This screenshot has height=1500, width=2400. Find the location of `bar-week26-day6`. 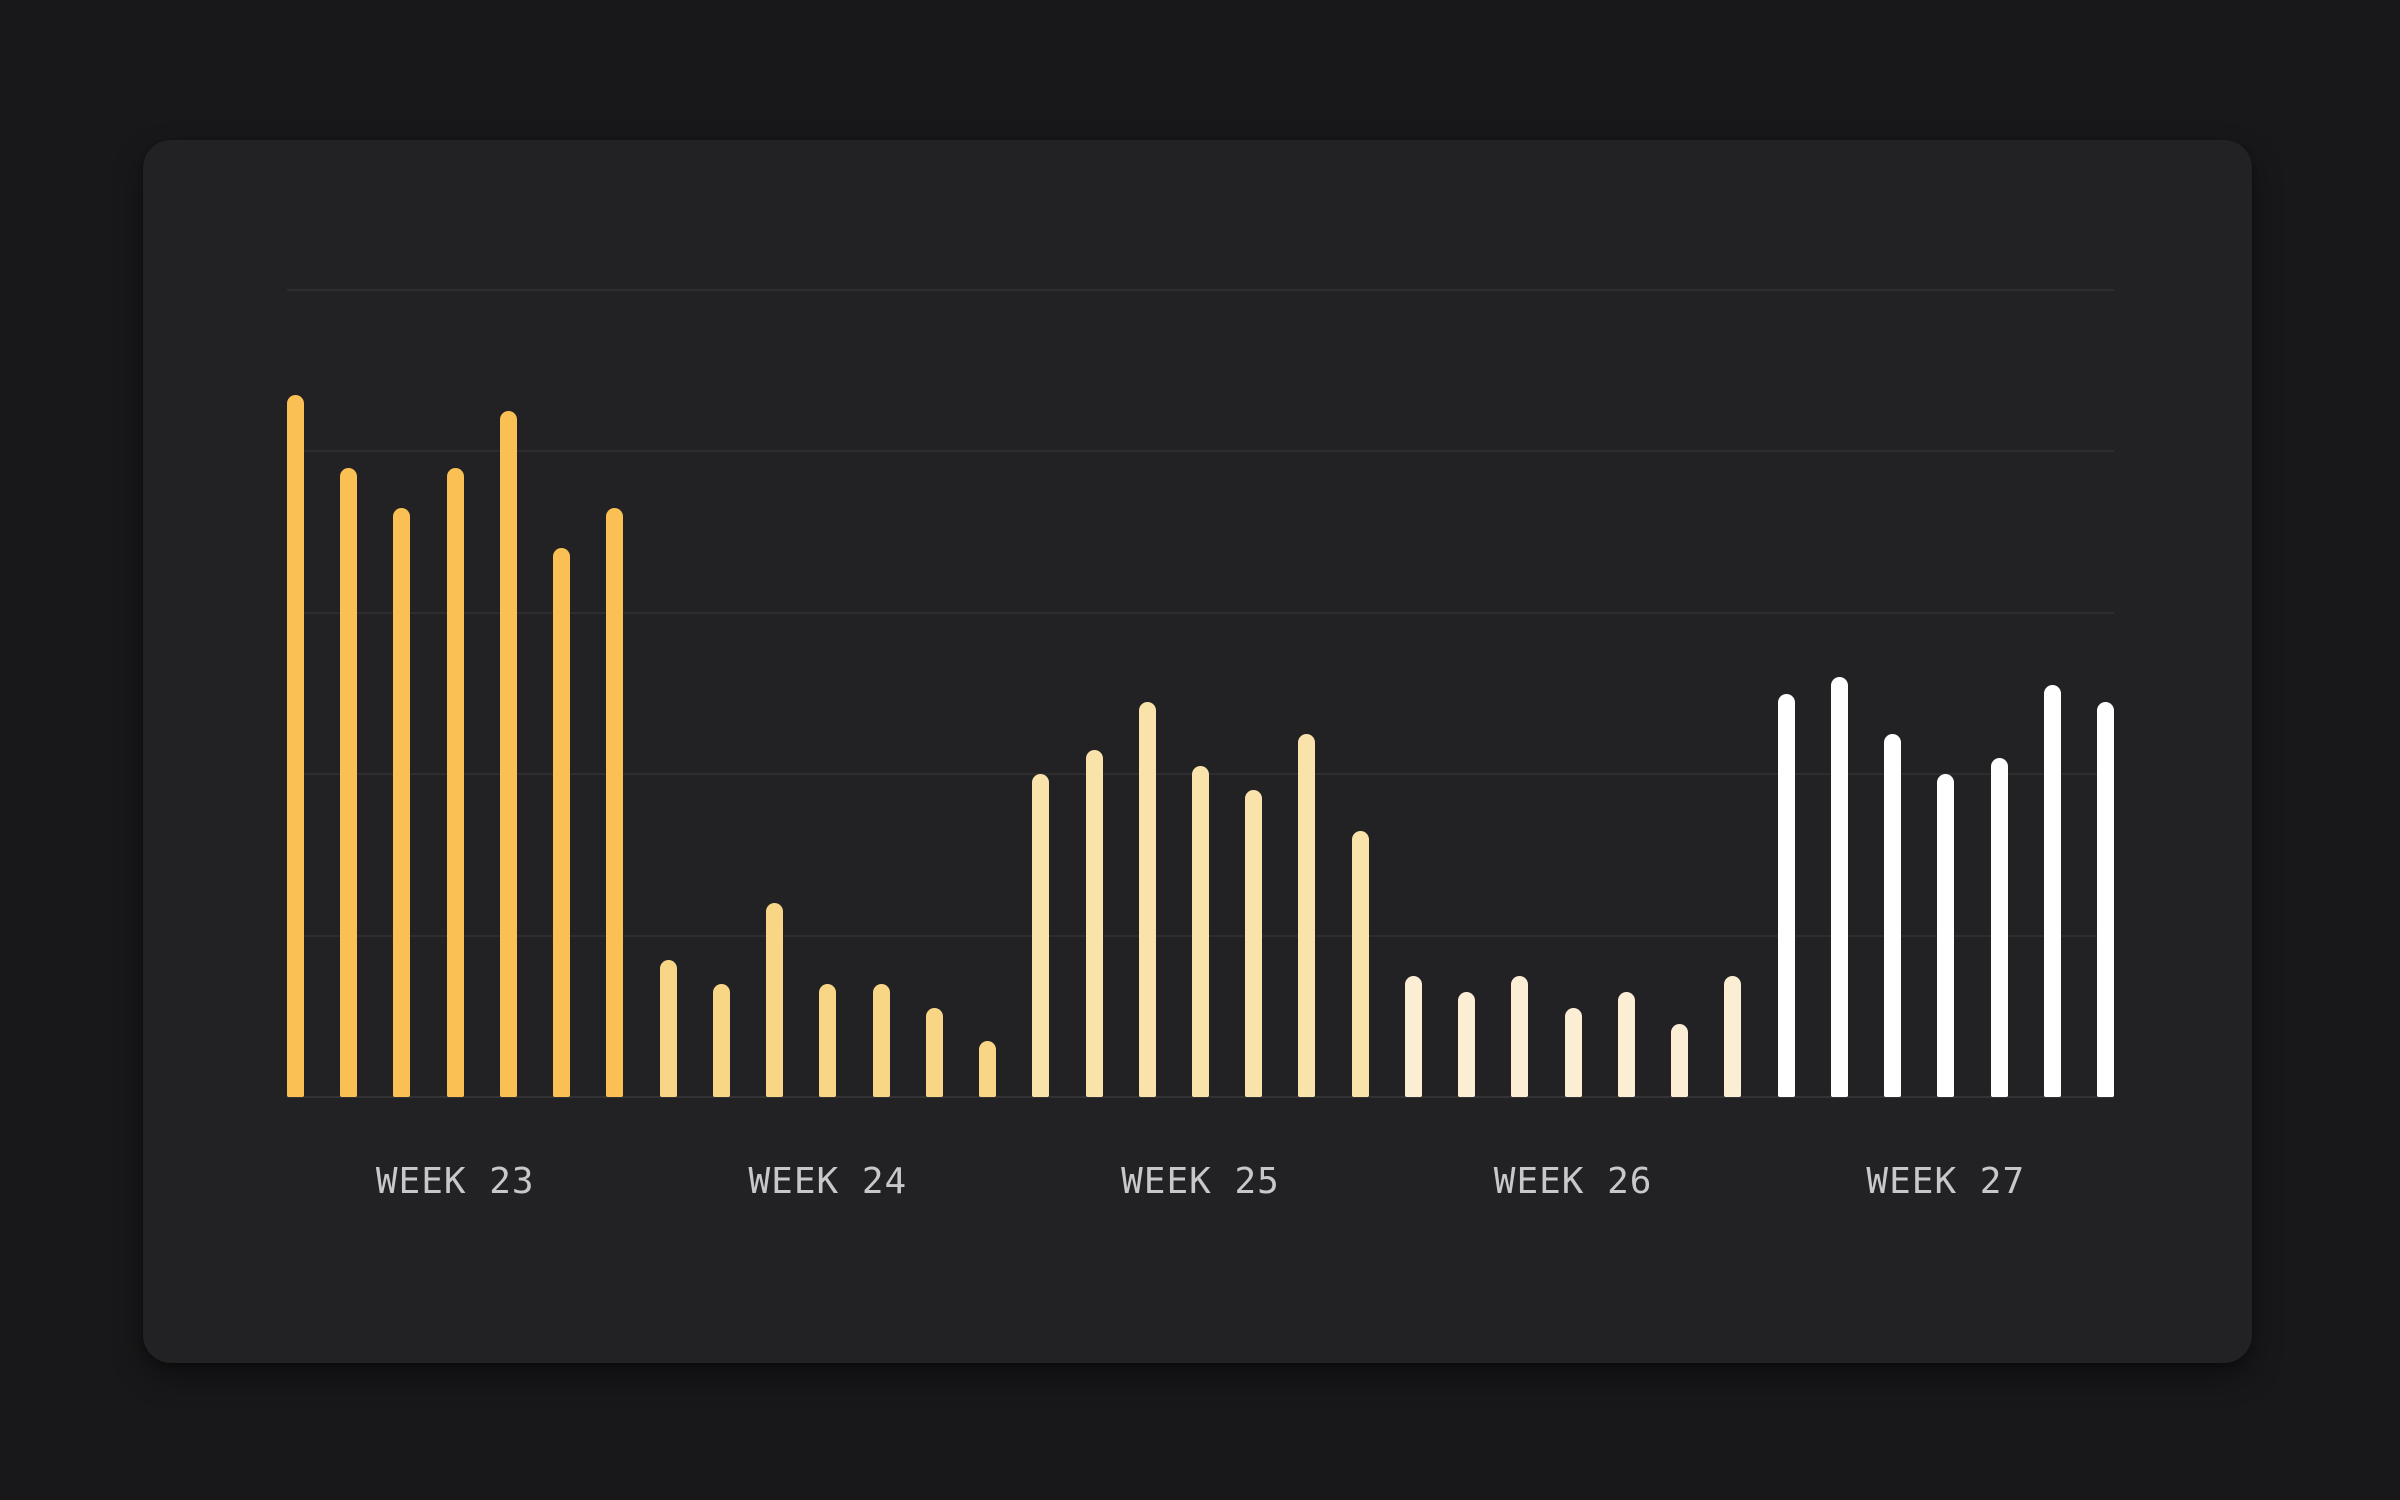

bar-week26-day6 is located at coordinates (1680, 1060).